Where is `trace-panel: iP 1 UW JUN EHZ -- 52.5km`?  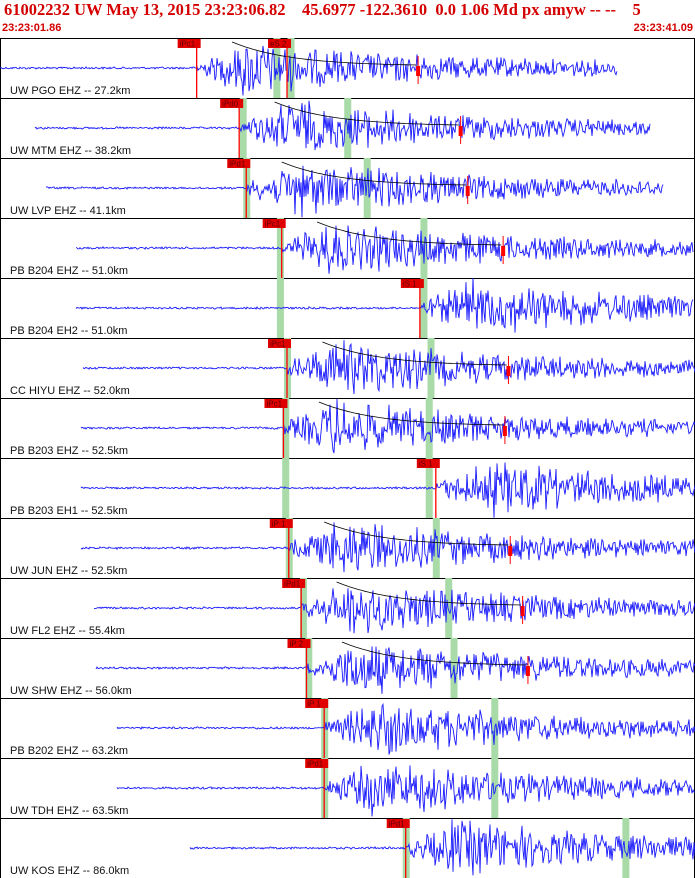 trace-panel: iP 1 UW JUN EHZ -- 52.5km is located at coordinates (347, 548).